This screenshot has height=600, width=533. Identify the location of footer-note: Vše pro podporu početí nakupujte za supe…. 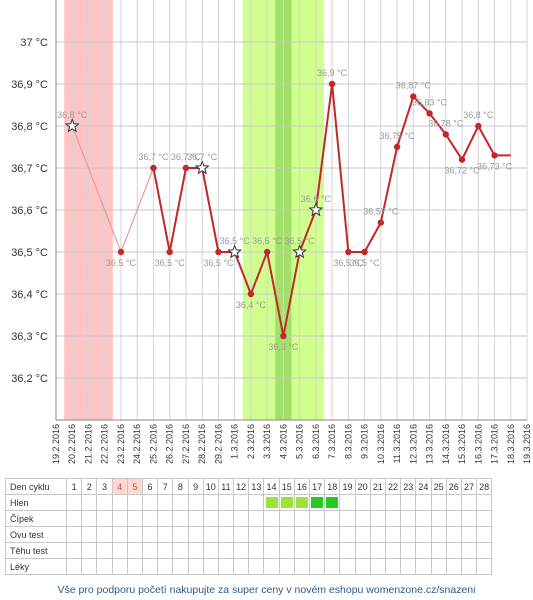
(266, 590).